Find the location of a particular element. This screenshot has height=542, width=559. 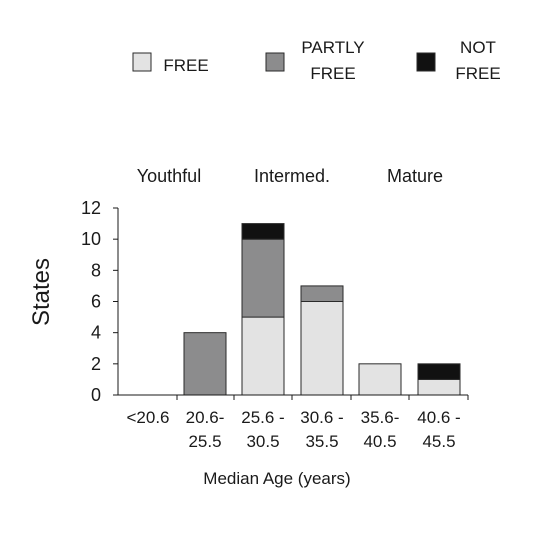

group-label: Youthful is located at coordinates (169, 176).